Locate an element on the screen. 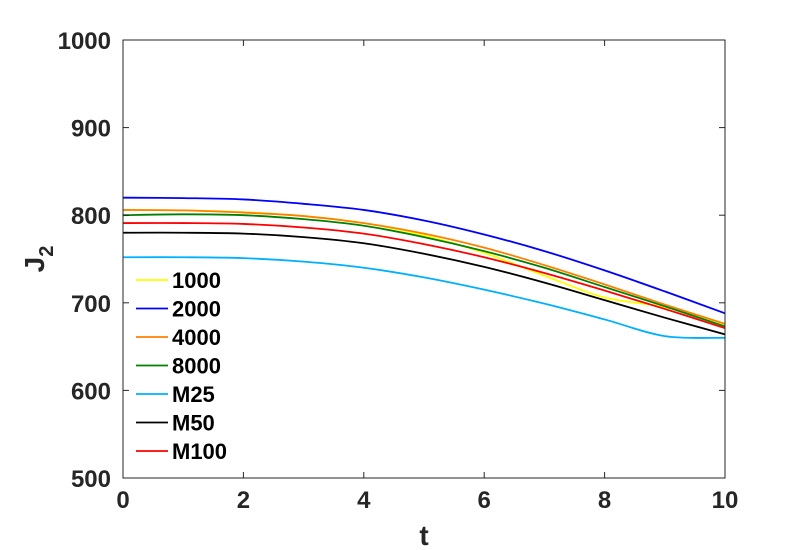 The image size is (800, 550). x-tick-label: 2 is located at coordinates (243, 500).